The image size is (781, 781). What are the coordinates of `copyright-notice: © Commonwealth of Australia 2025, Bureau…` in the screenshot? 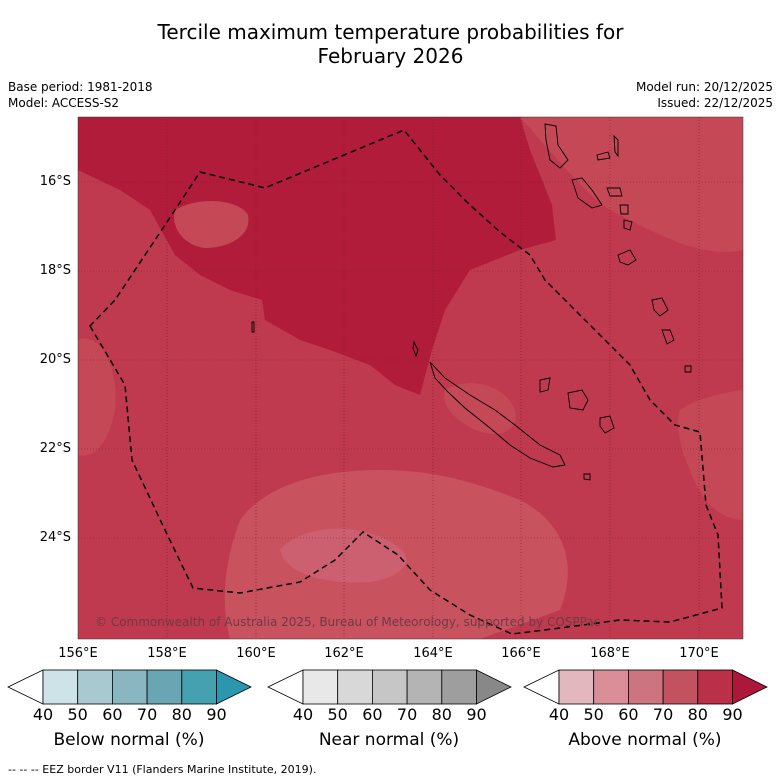 It's located at (347, 622).